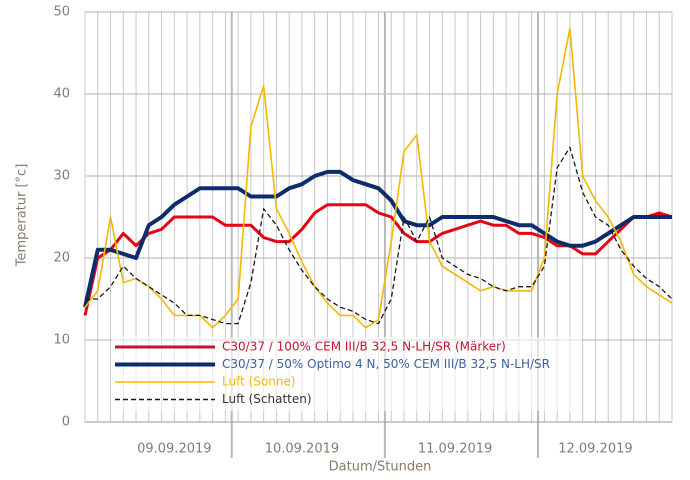 The height and width of the screenshot is (480, 690). I want to click on y-tick-label: 30, so click(61, 176).